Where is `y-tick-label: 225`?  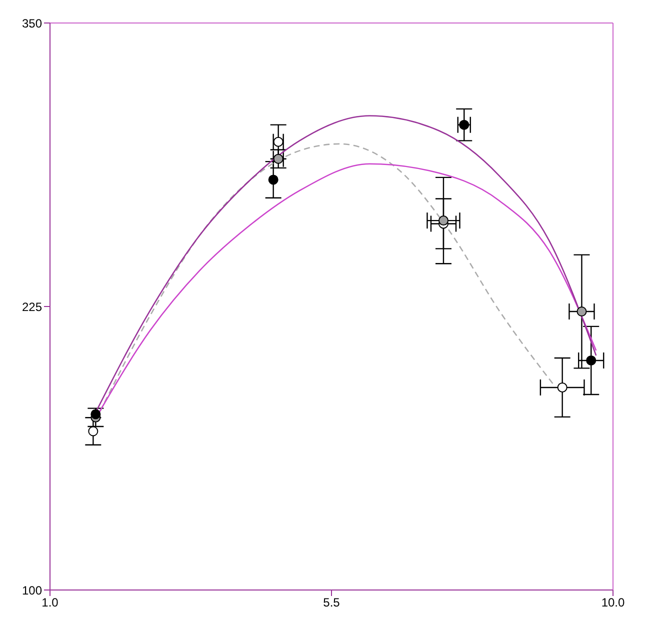
y-tick-label: 225 is located at coordinates (32, 307).